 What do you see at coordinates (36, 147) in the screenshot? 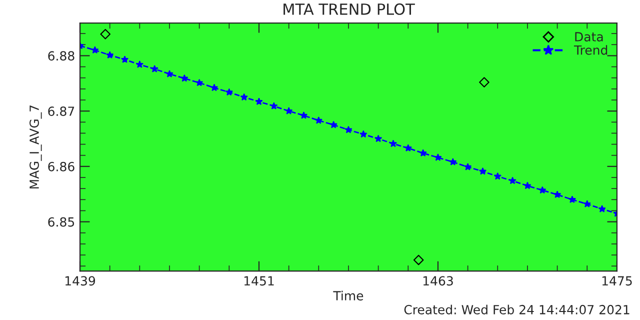
I see `y-axis-title: MAG_I_AVG_7` at bounding box center [36, 147].